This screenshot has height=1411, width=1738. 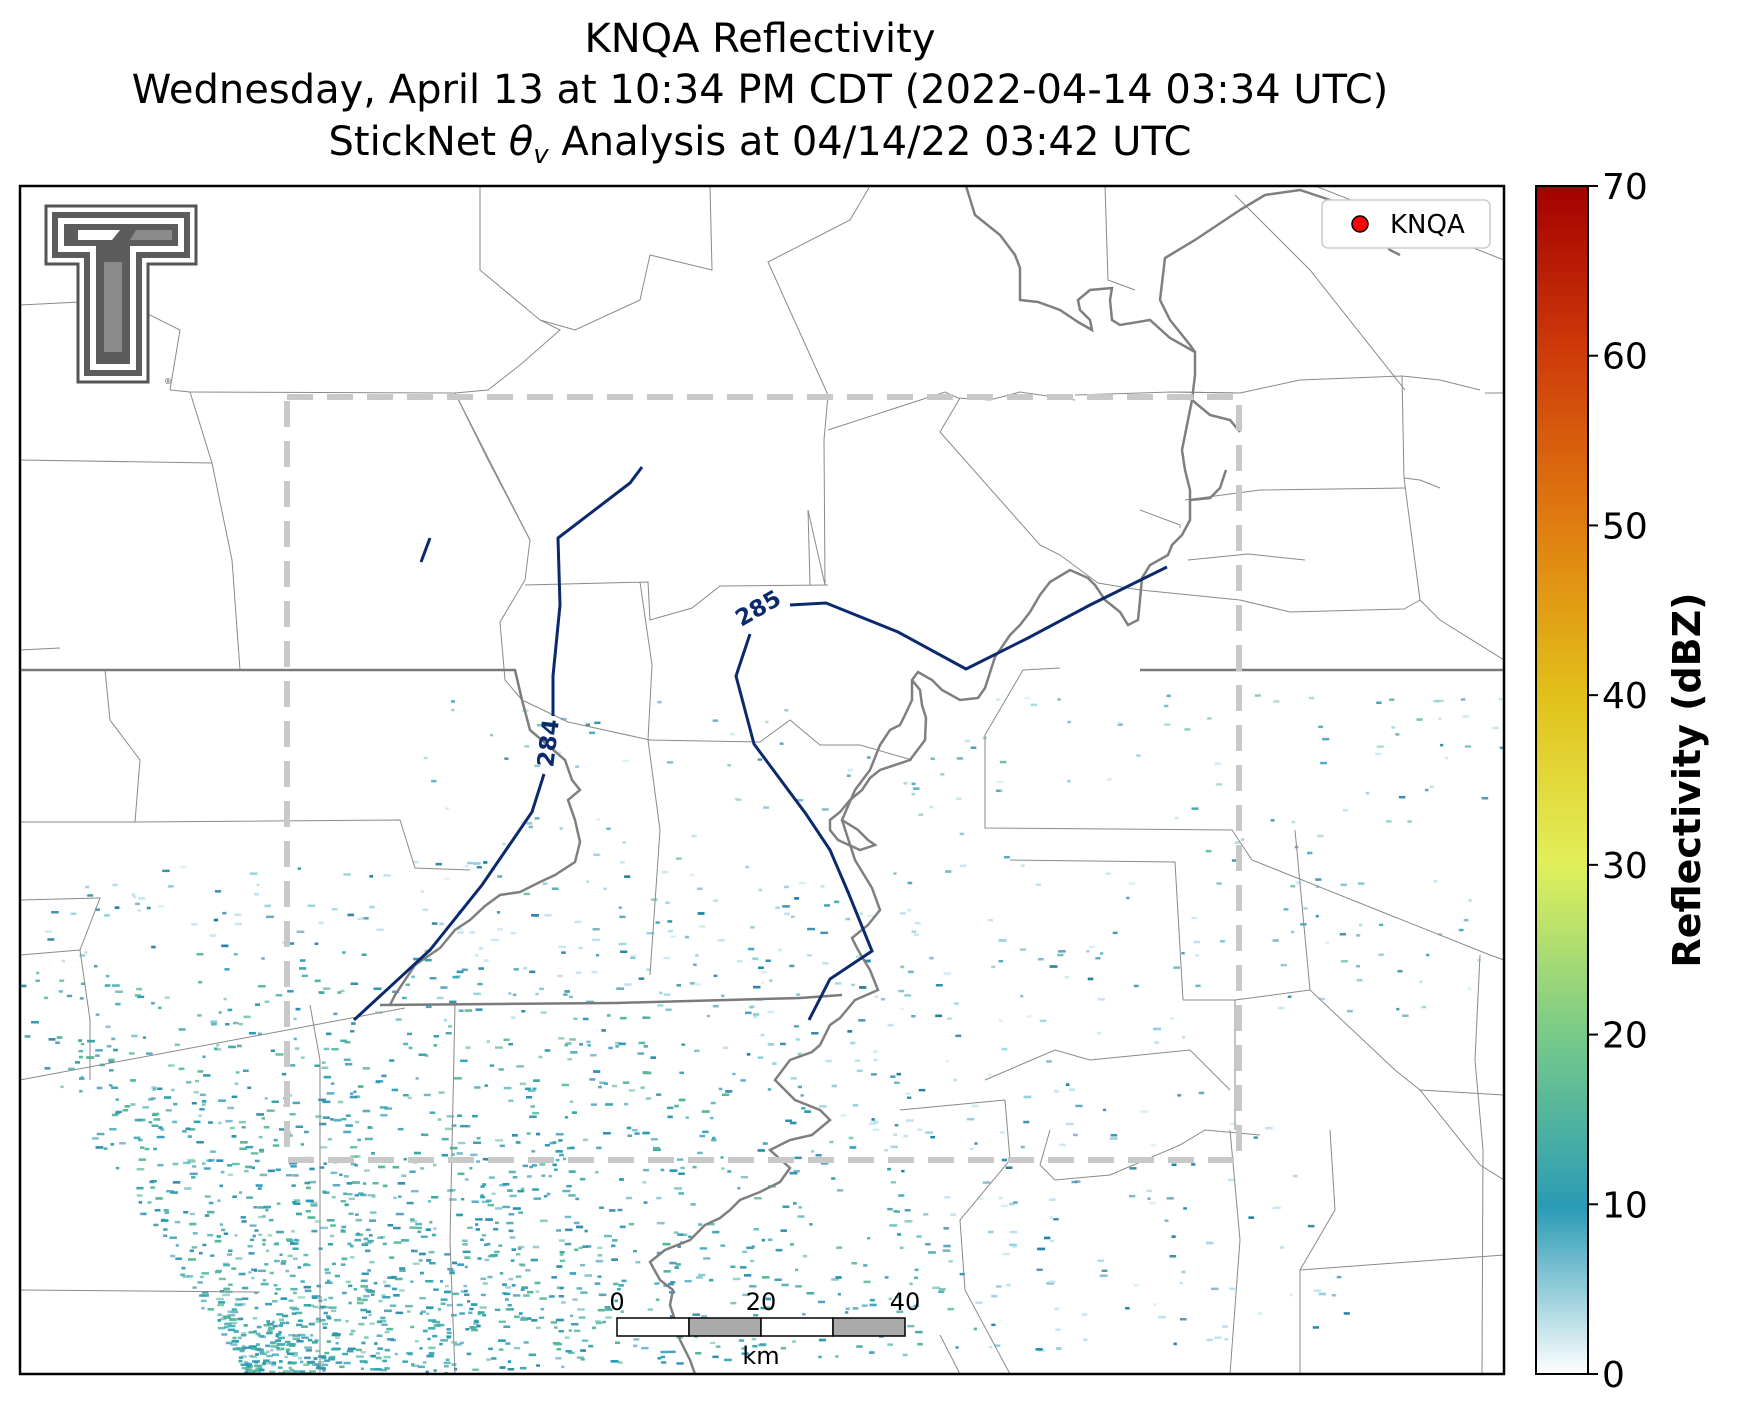 What do you see at coordinates (1625, 357) in the screenshot?
I see `colorbar-tick-label: 60` at bounding box center [1625, 357].